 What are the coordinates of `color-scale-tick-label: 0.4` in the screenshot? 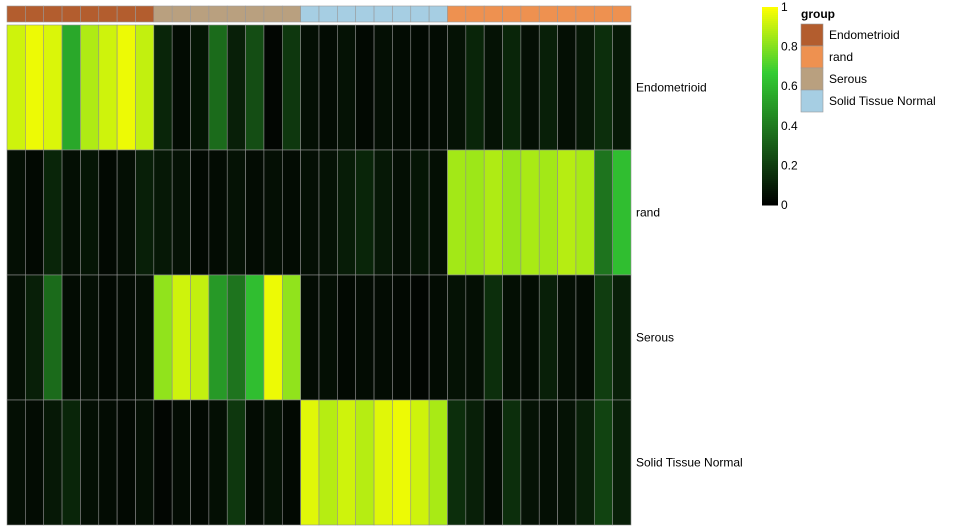 It's located at (789, 126).